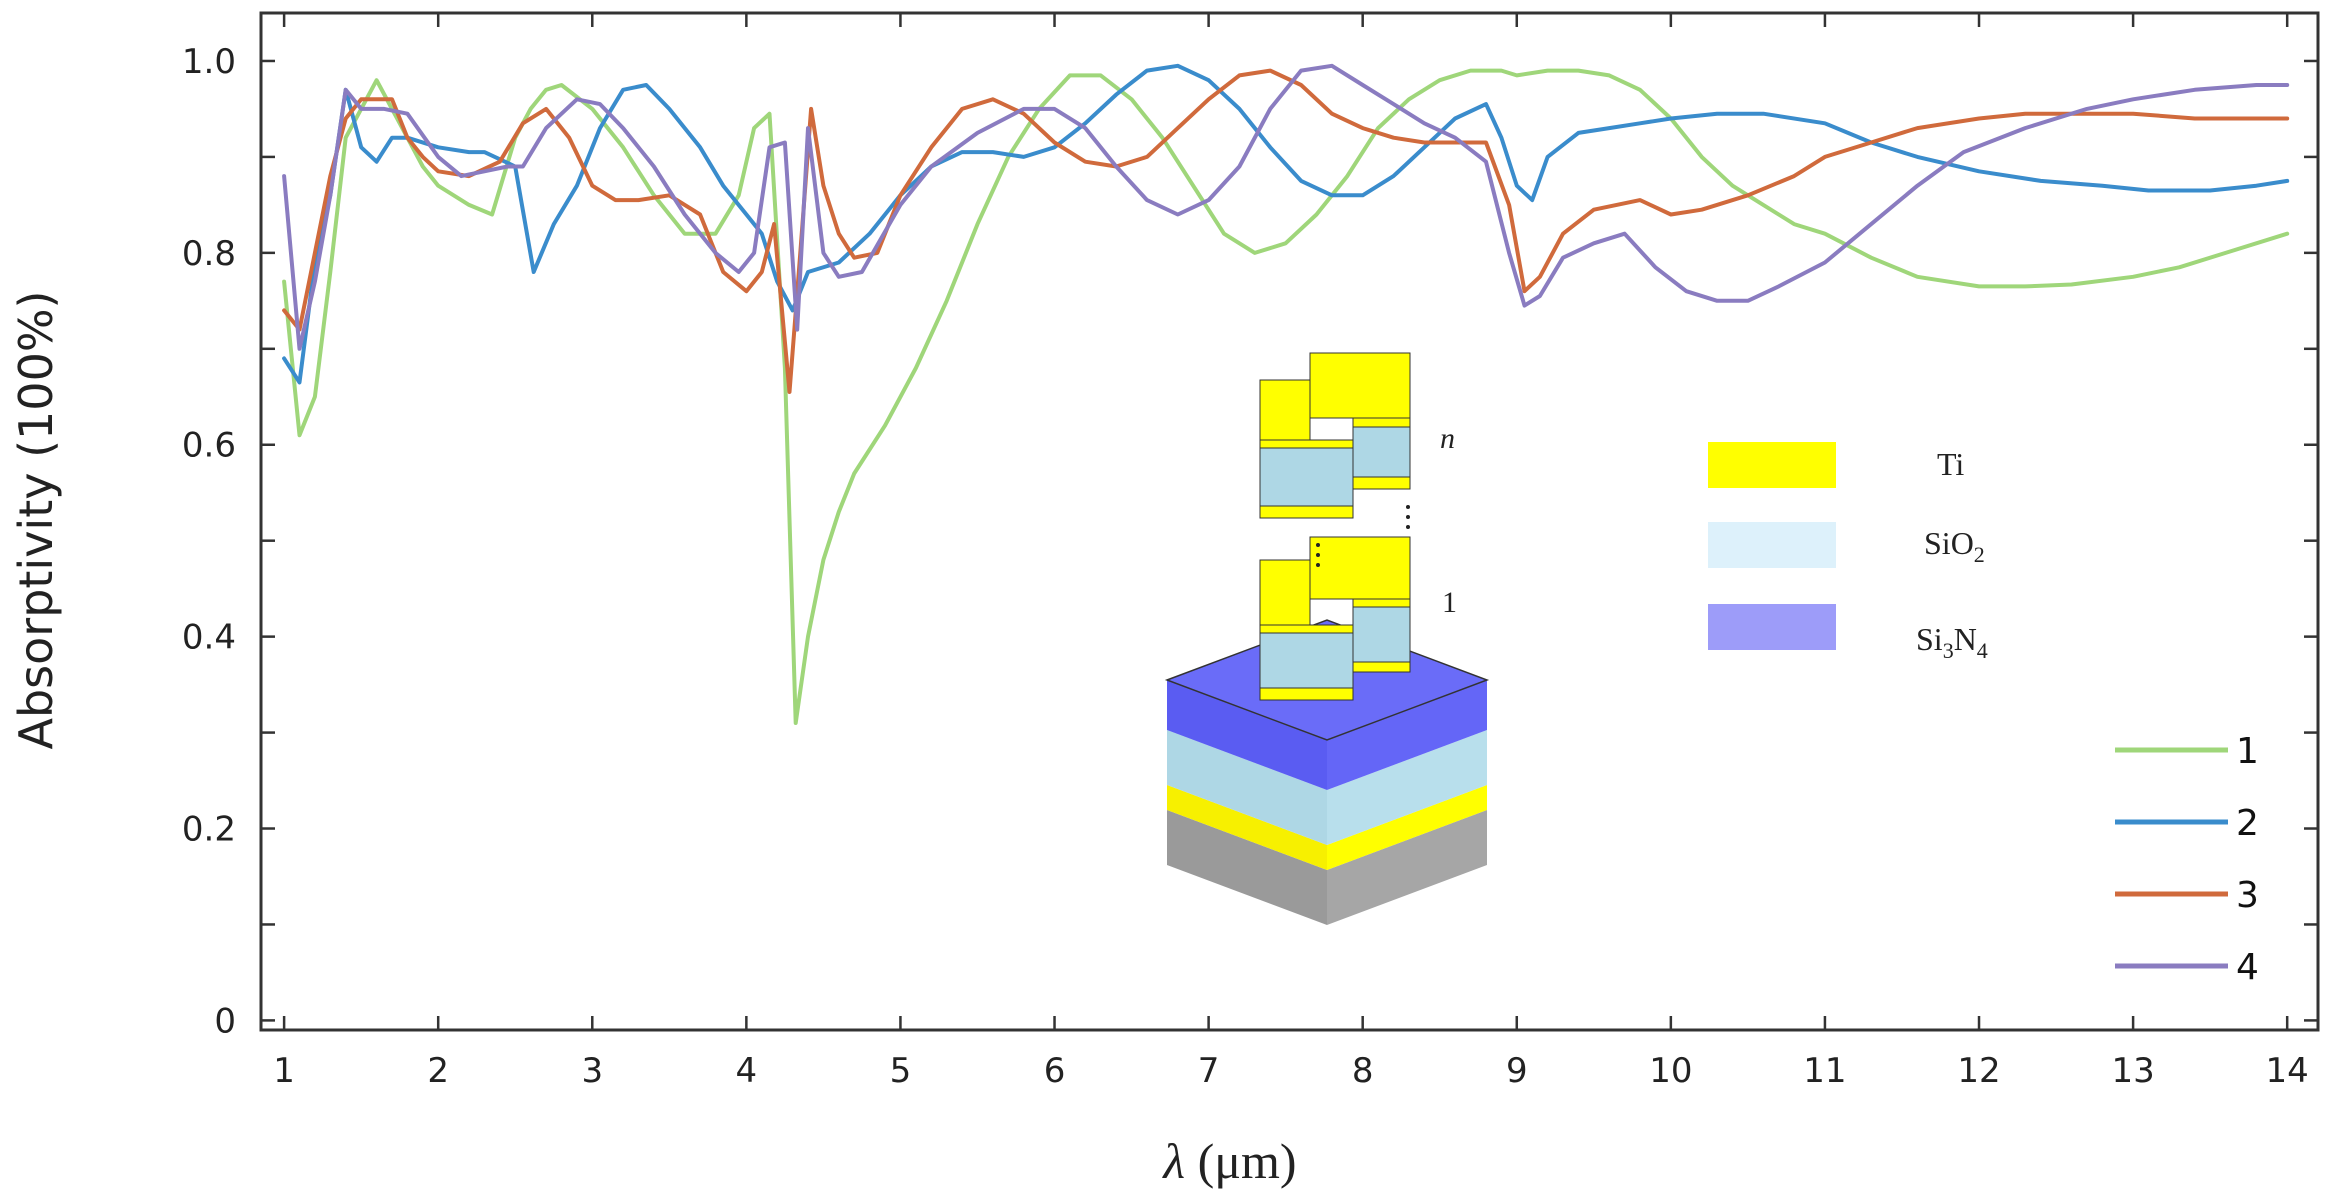 This screenshot has width=2328, height=1200. Describe the element at coordinates (2187, 859) in the screenshot. I see `series-legend: 1 2 3 4` at that location.